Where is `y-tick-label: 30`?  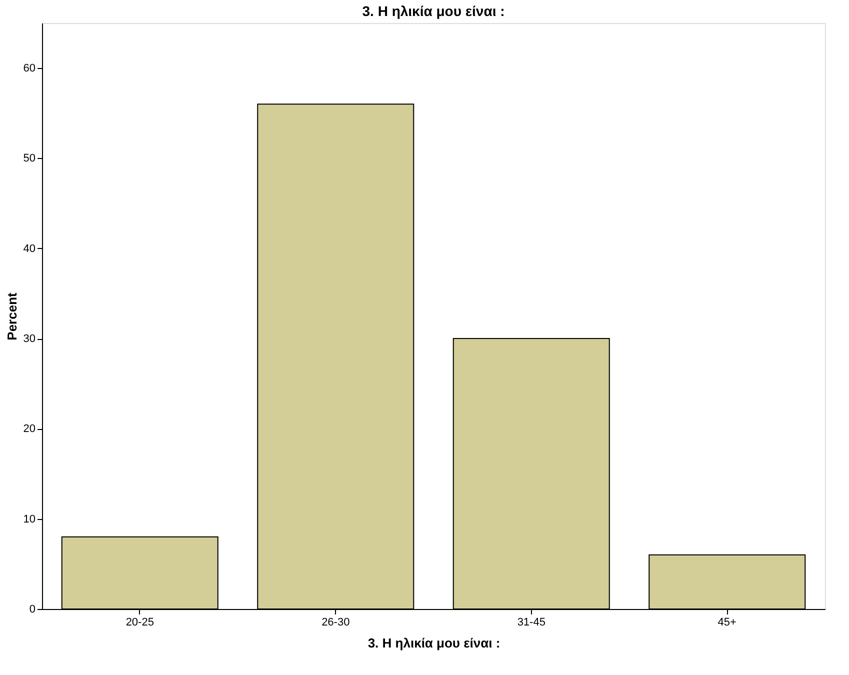
y-tick-label: 30 is located at coordinates (29, 339).